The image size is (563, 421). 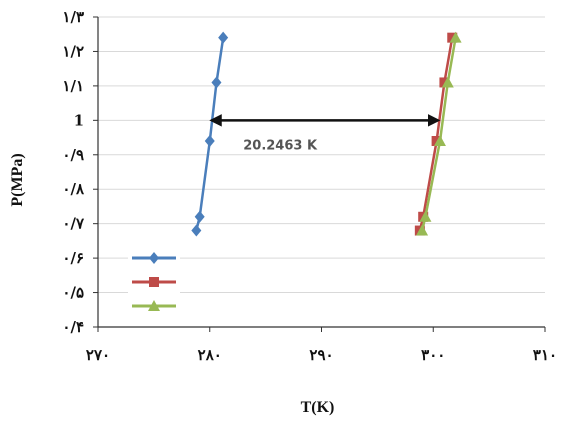 I want to click on x-tick-label: ۲۹۰, so click(x=321, y=355).